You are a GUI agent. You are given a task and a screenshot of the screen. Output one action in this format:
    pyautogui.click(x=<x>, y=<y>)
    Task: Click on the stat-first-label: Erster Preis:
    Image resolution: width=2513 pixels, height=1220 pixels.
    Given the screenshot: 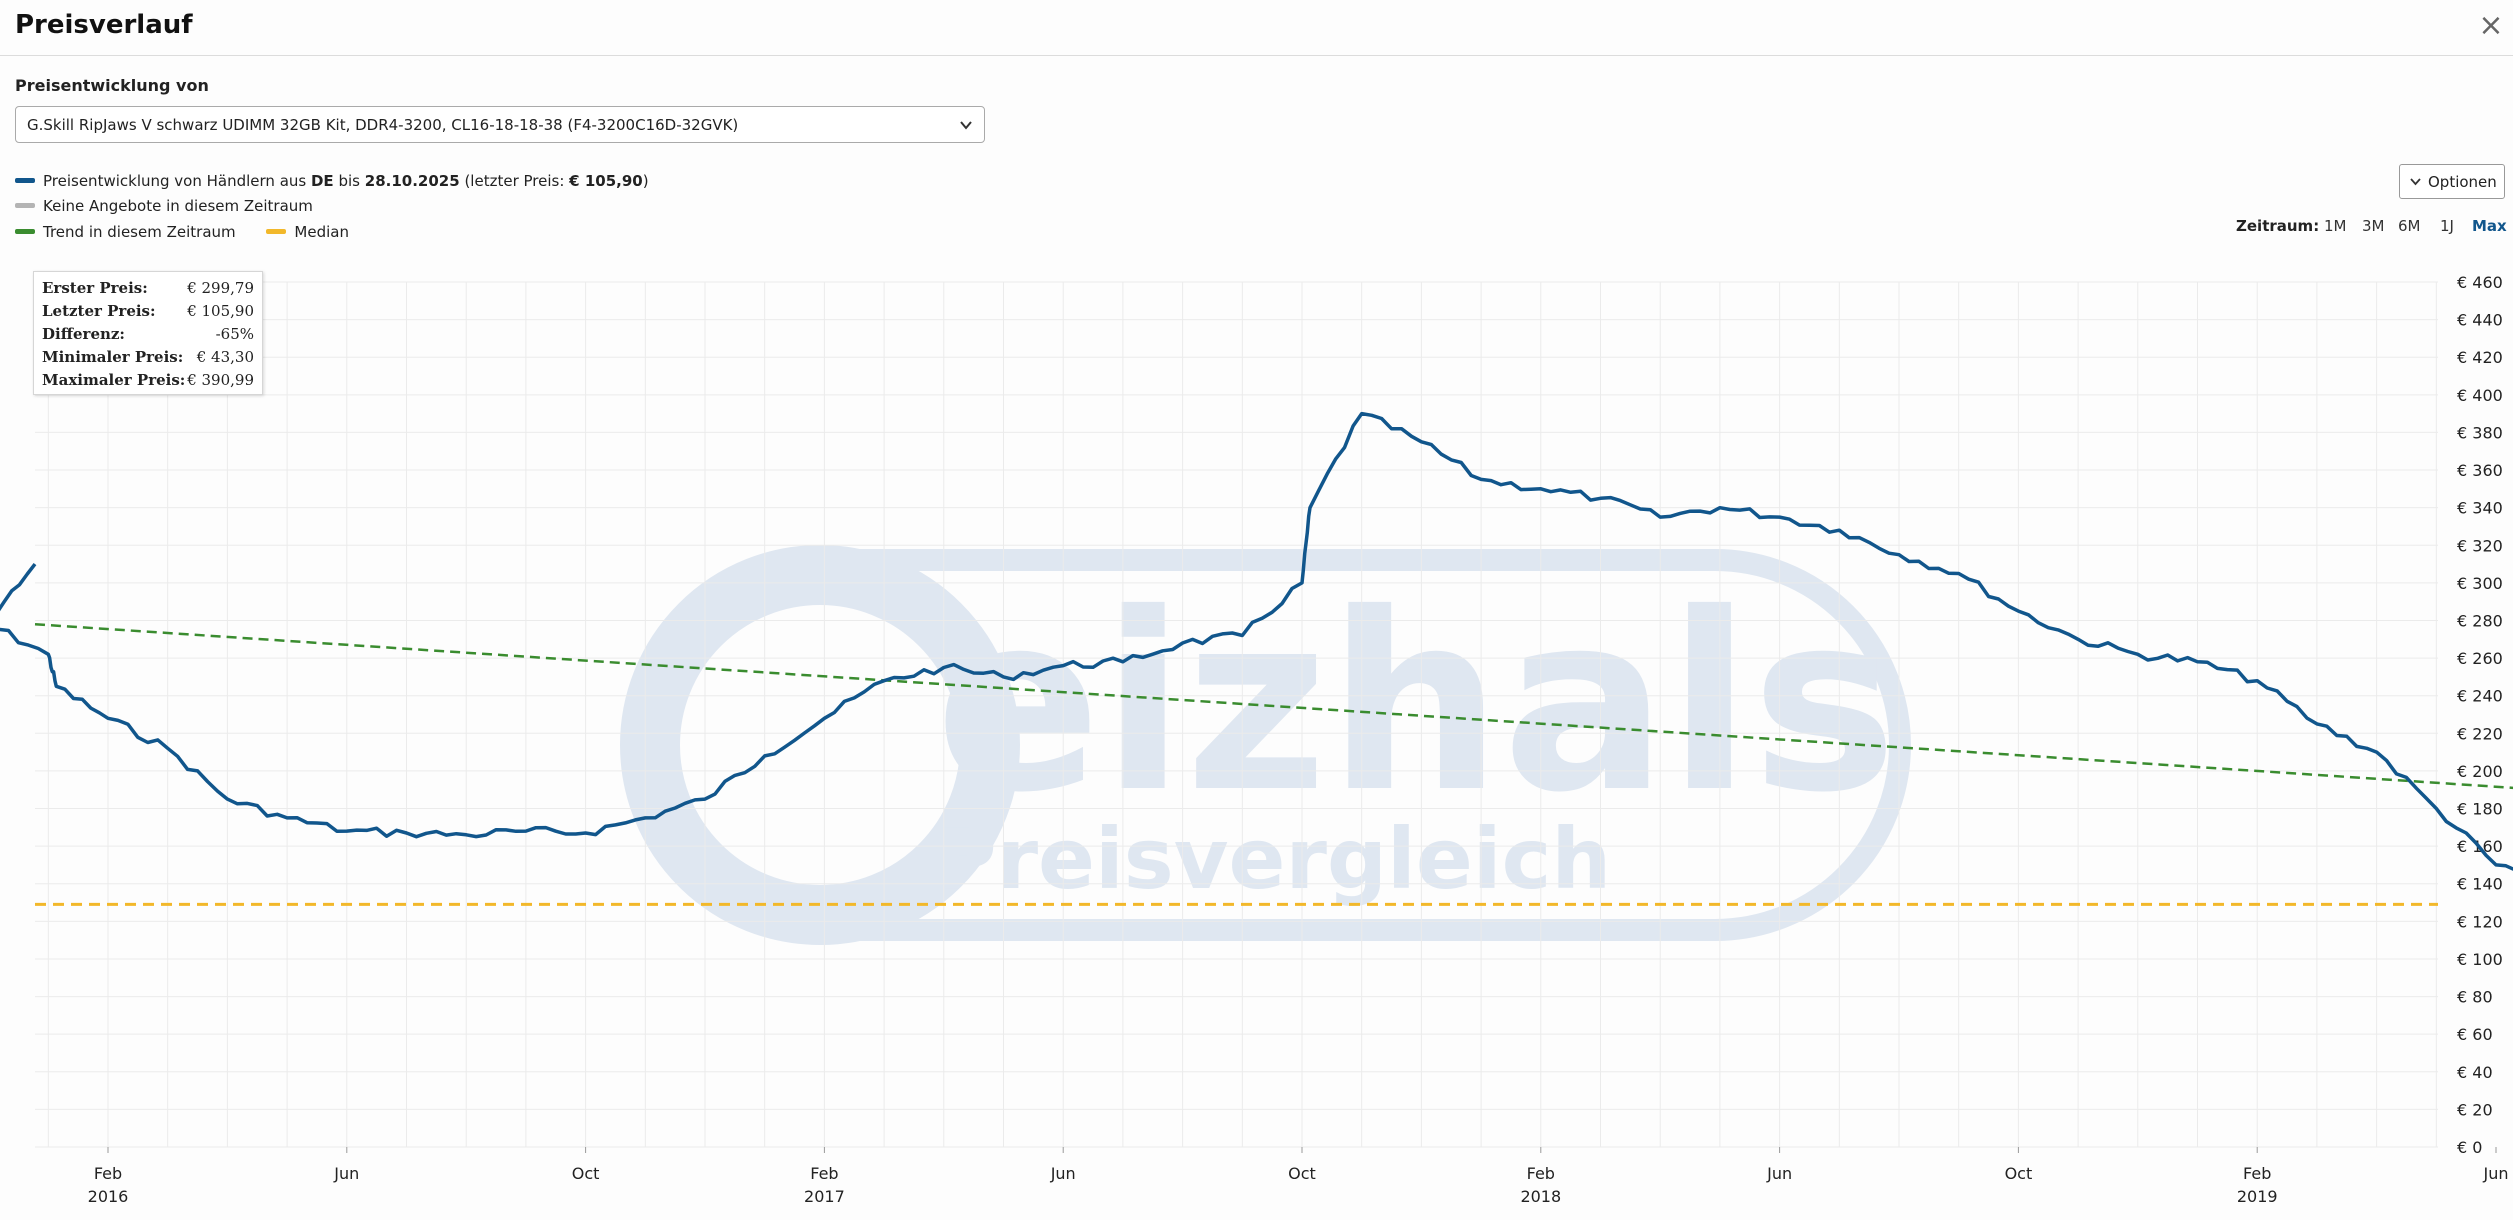 What is the action you would take?
    pyautogui.click(x=95, y=288)
    